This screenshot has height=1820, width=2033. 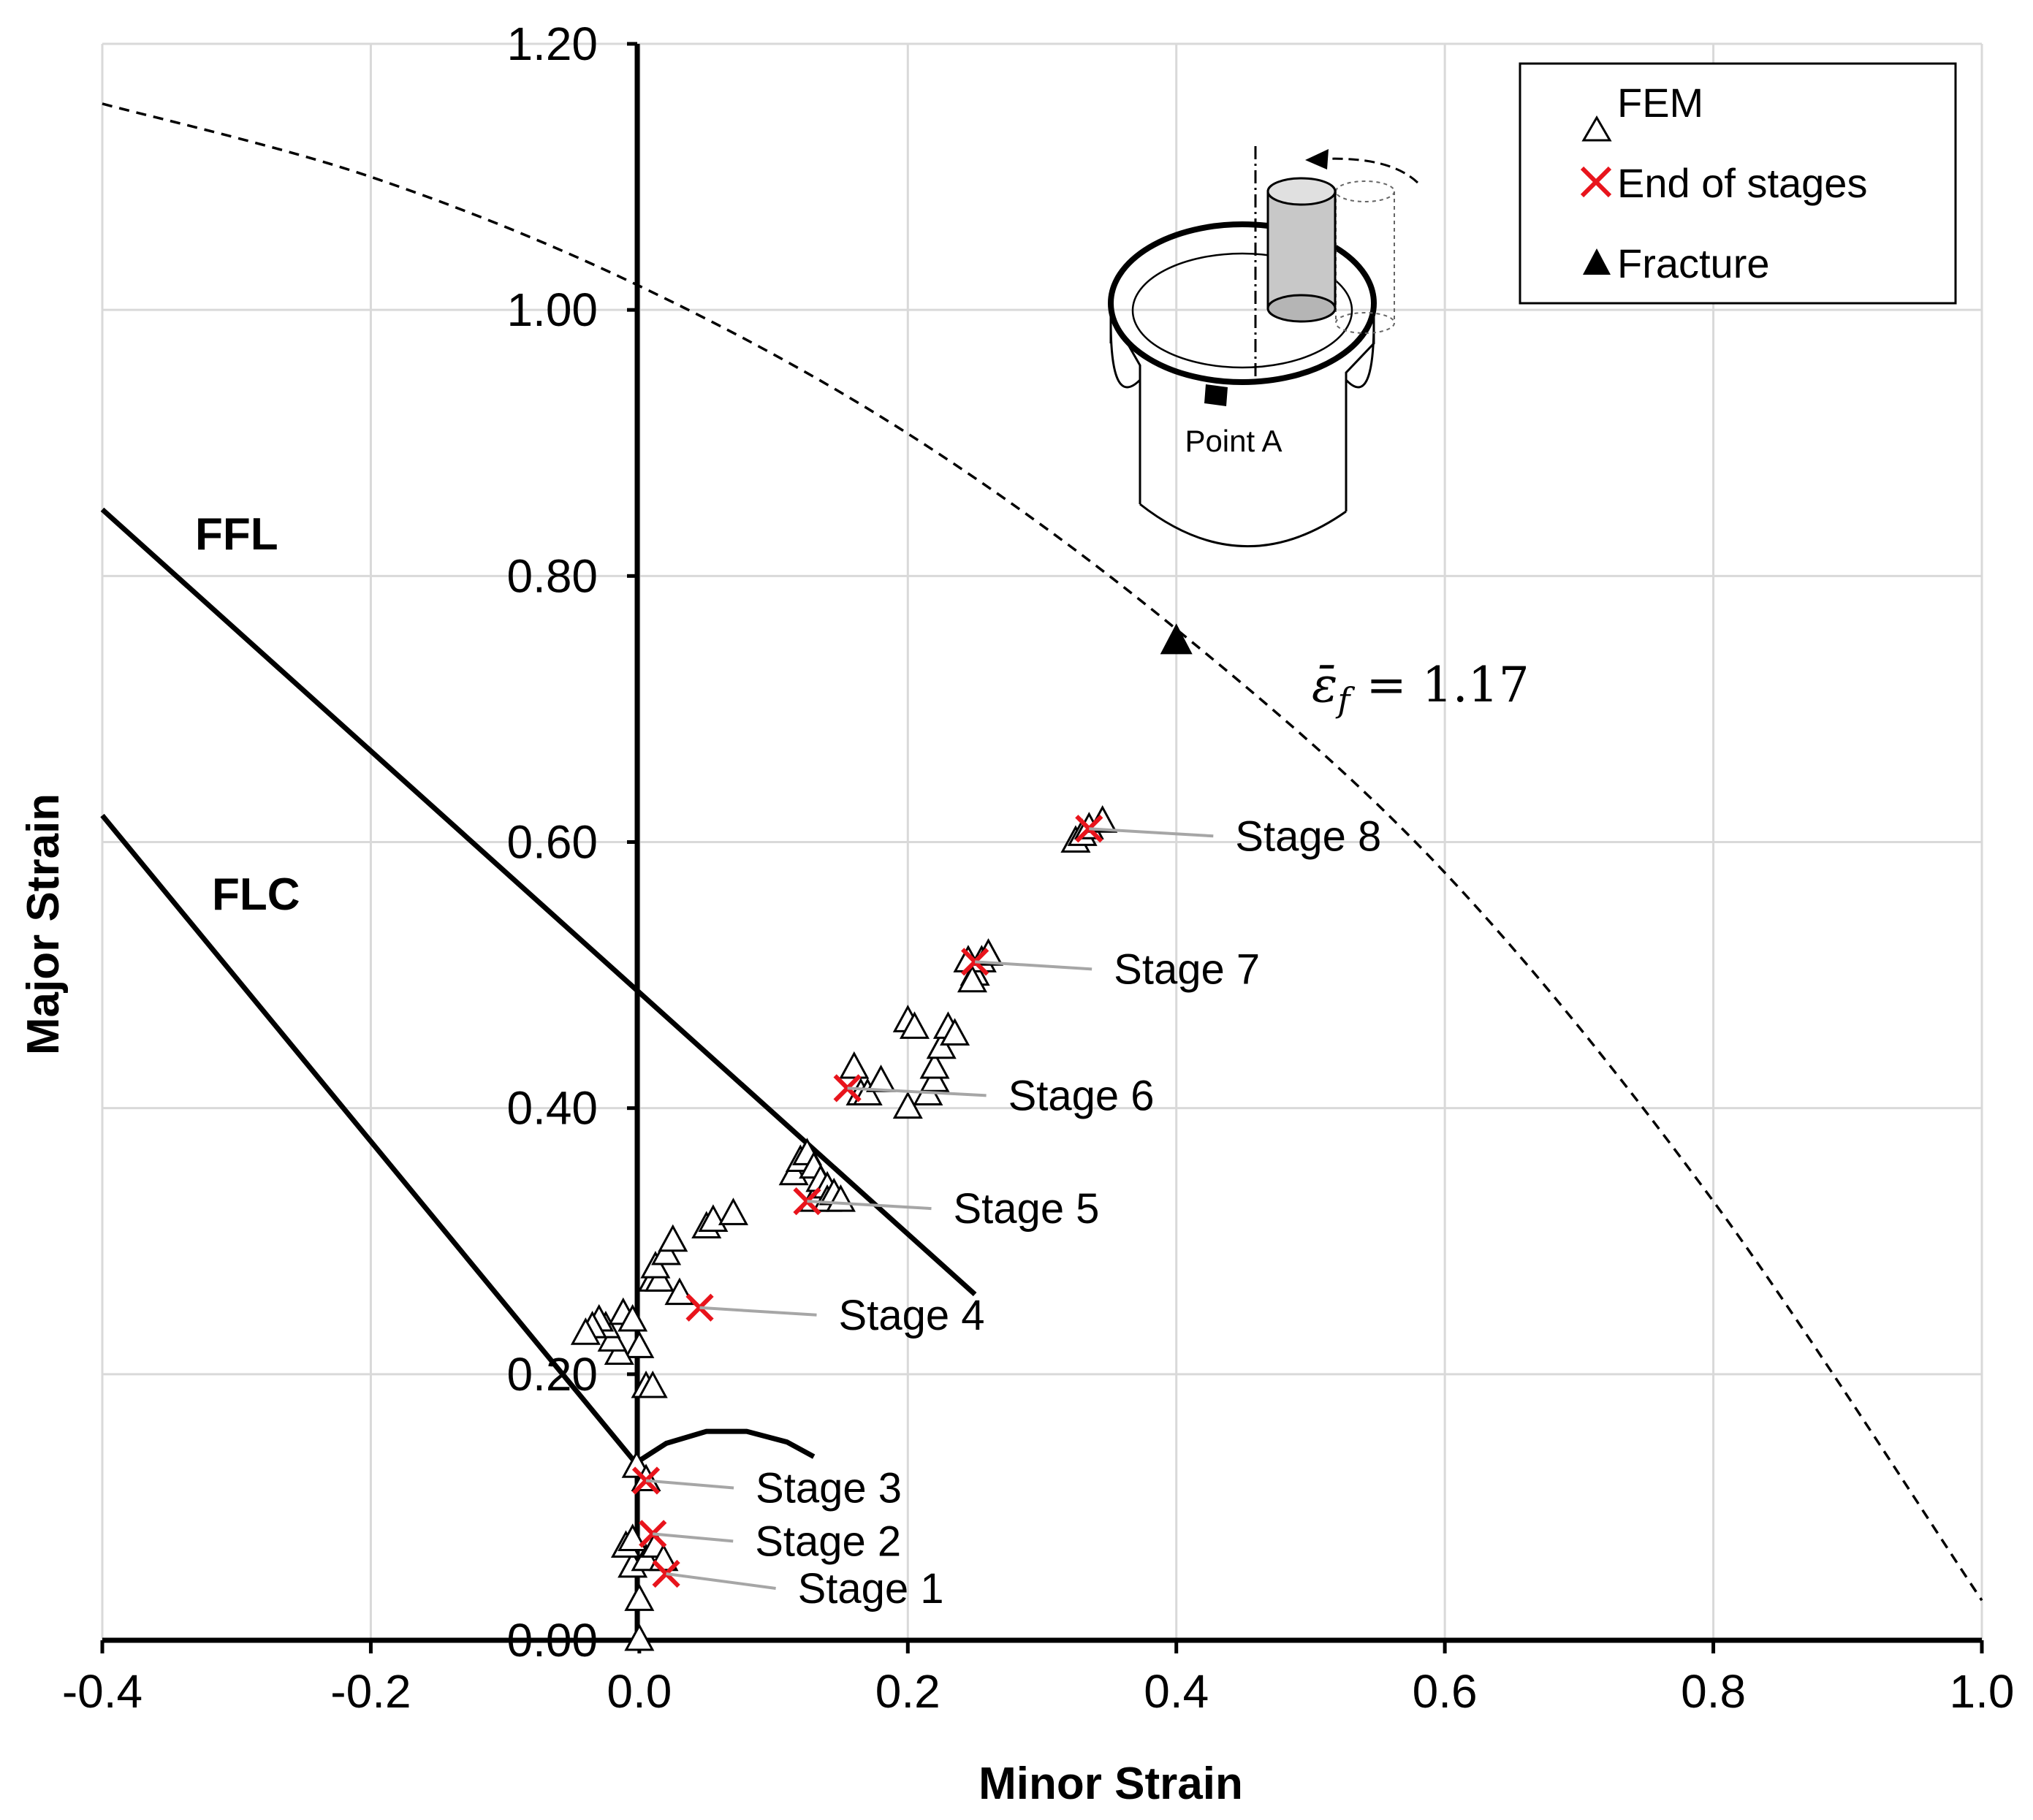 I want to click on x-axis-ticks: -0.4 -0.2 0.0 0.2 0.4 0.6 0.8 1.0, so click(x=1038, y=1679).